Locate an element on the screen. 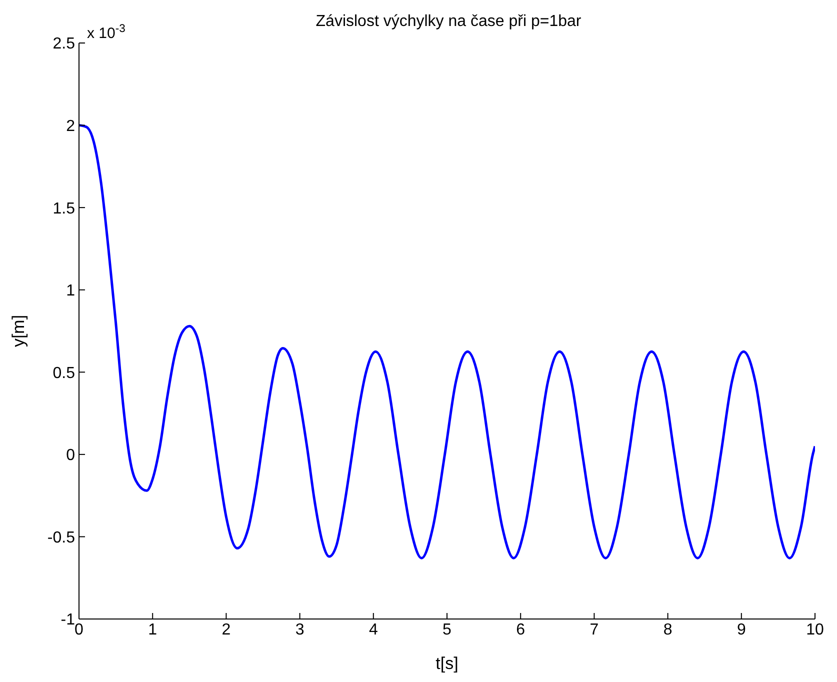  x-tick-label: 5 is located at coordinates (447, 629).